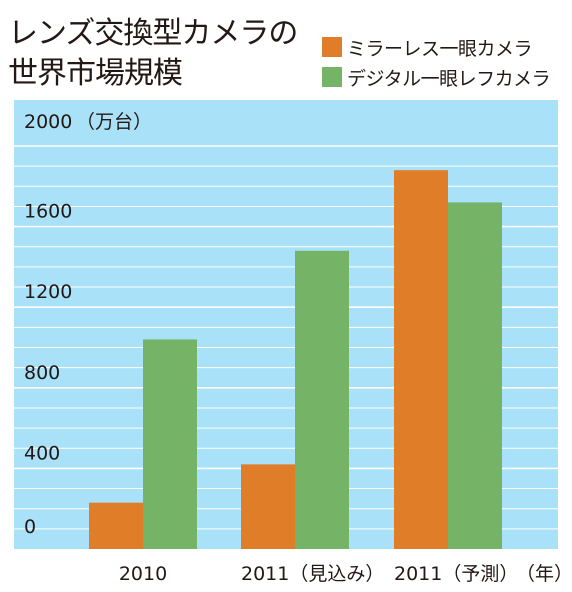 This screenshot has height=592, width=572. What do you see at coordinates (48, 122) in the screenshot?
I see `y-tick-label: 2000` at bounding box center [48, 122].